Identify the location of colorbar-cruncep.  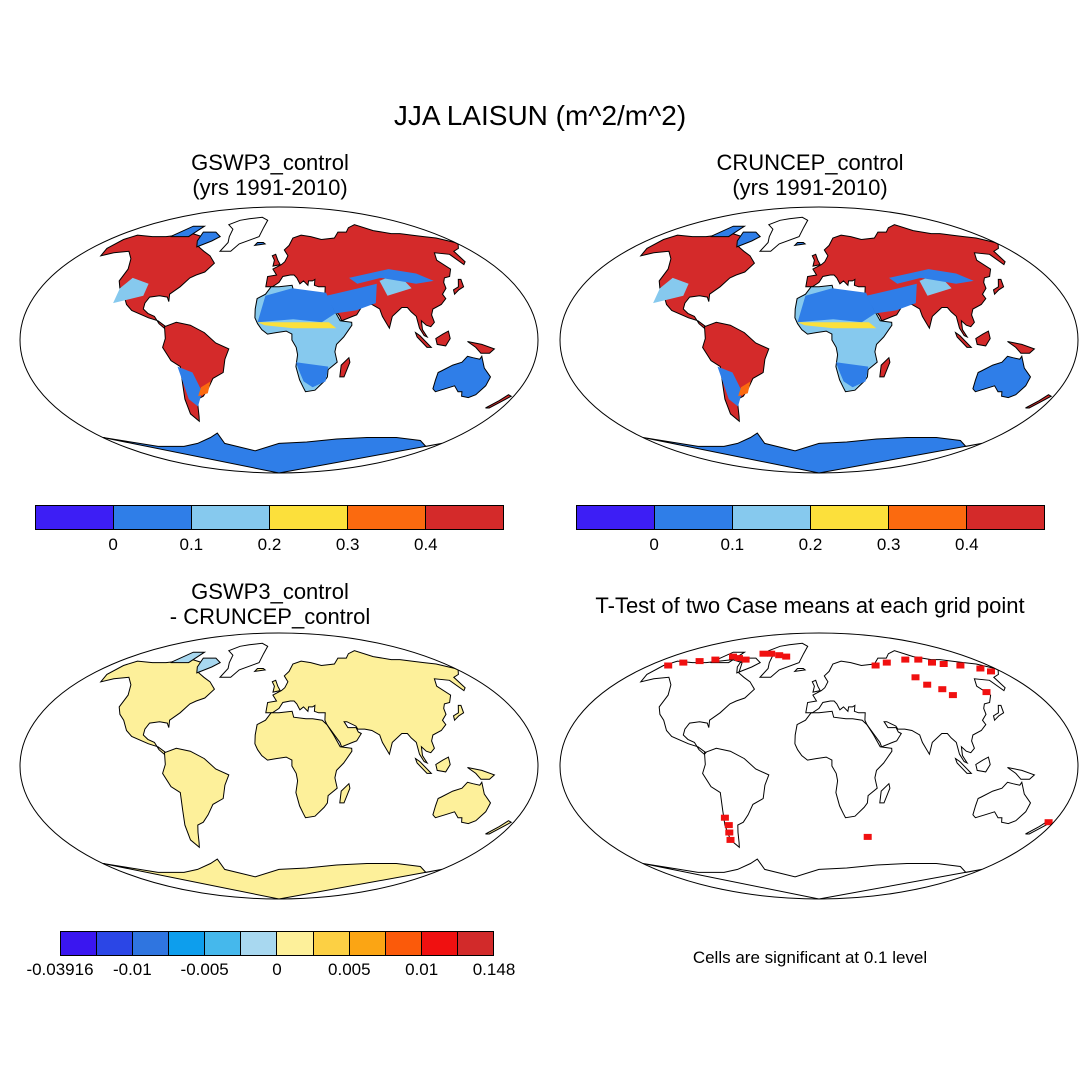
(810, 517).